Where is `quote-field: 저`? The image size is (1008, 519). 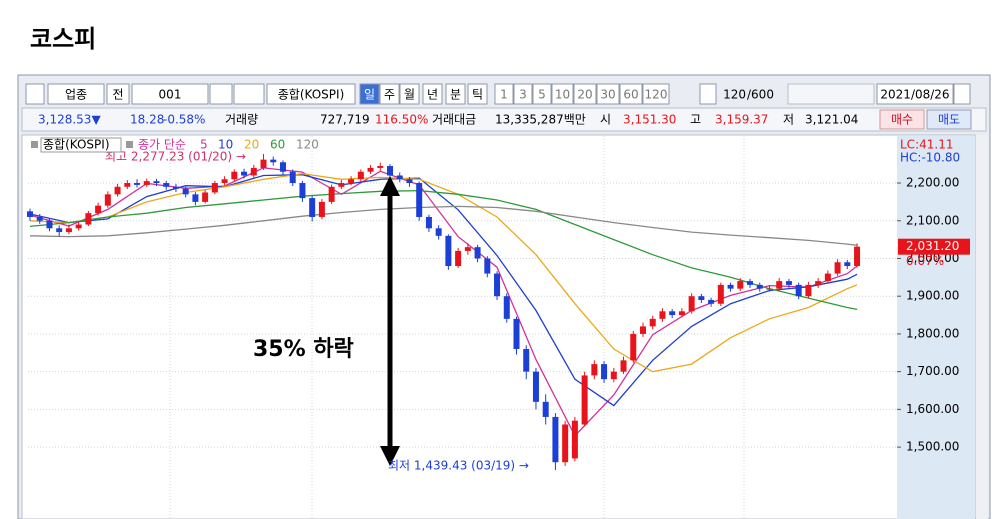
quote-field: 저 is located at coordinates (788, 120).